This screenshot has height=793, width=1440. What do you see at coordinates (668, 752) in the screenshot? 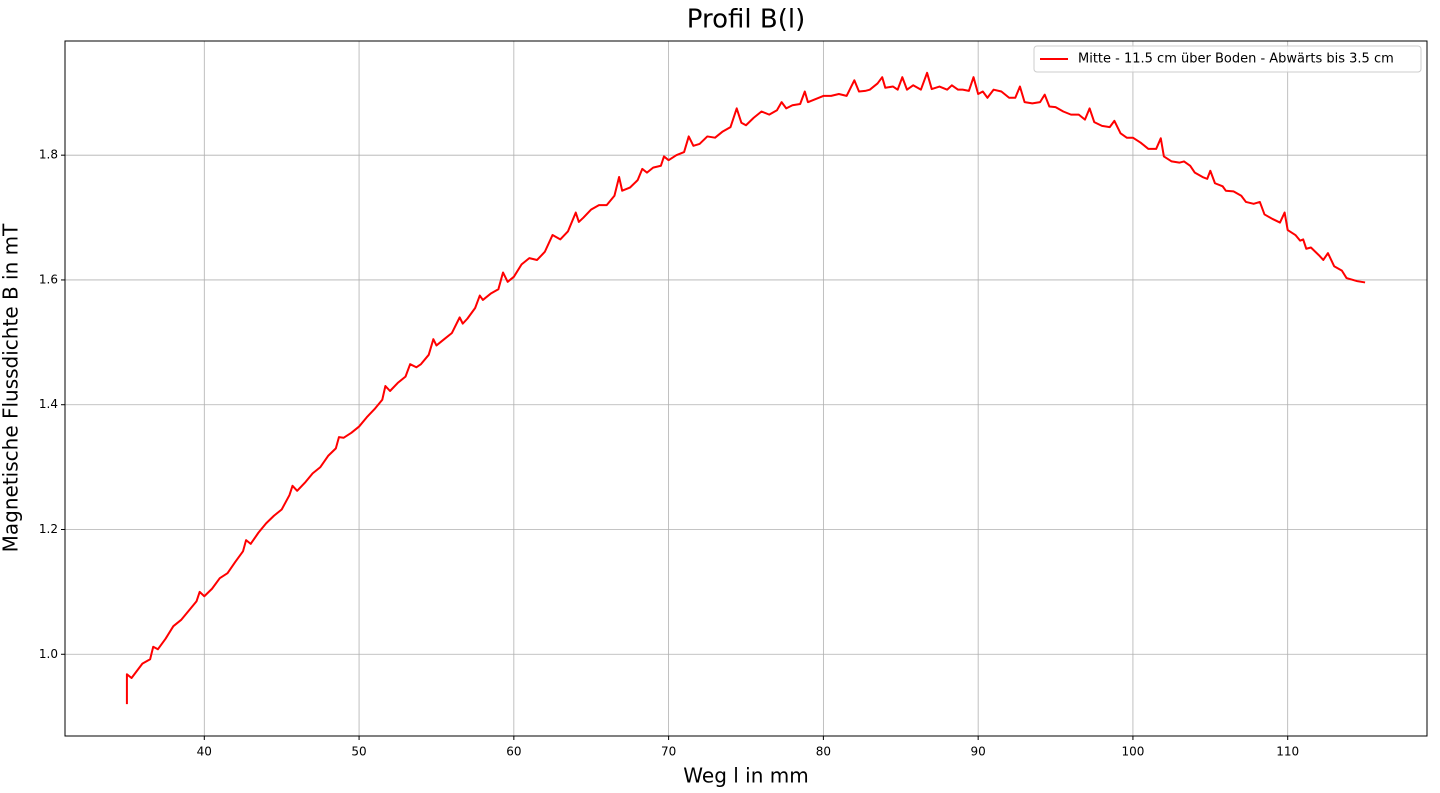
I see `x-tick-label: 70` at bounding box center [668, 752].